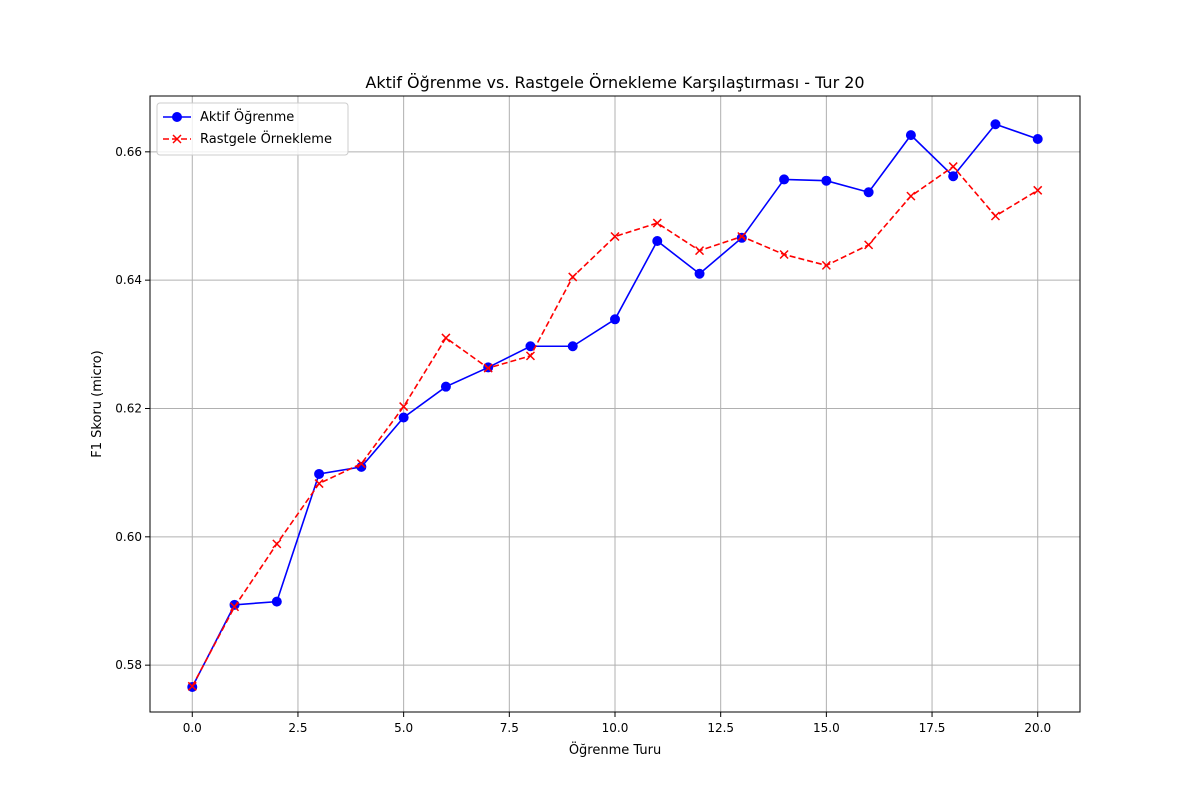 The height and width of the screenshot is (804, 1200). I want to click on legend: Aktif Öğrenme Rastgele Örnekleme, so click(252, 129).